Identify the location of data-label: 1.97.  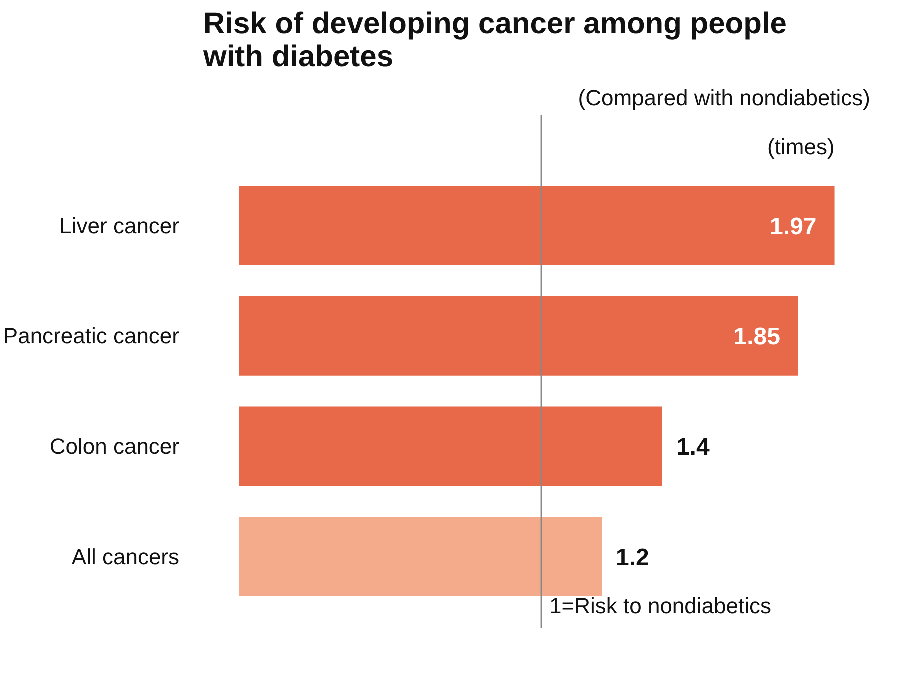
(793, 226).